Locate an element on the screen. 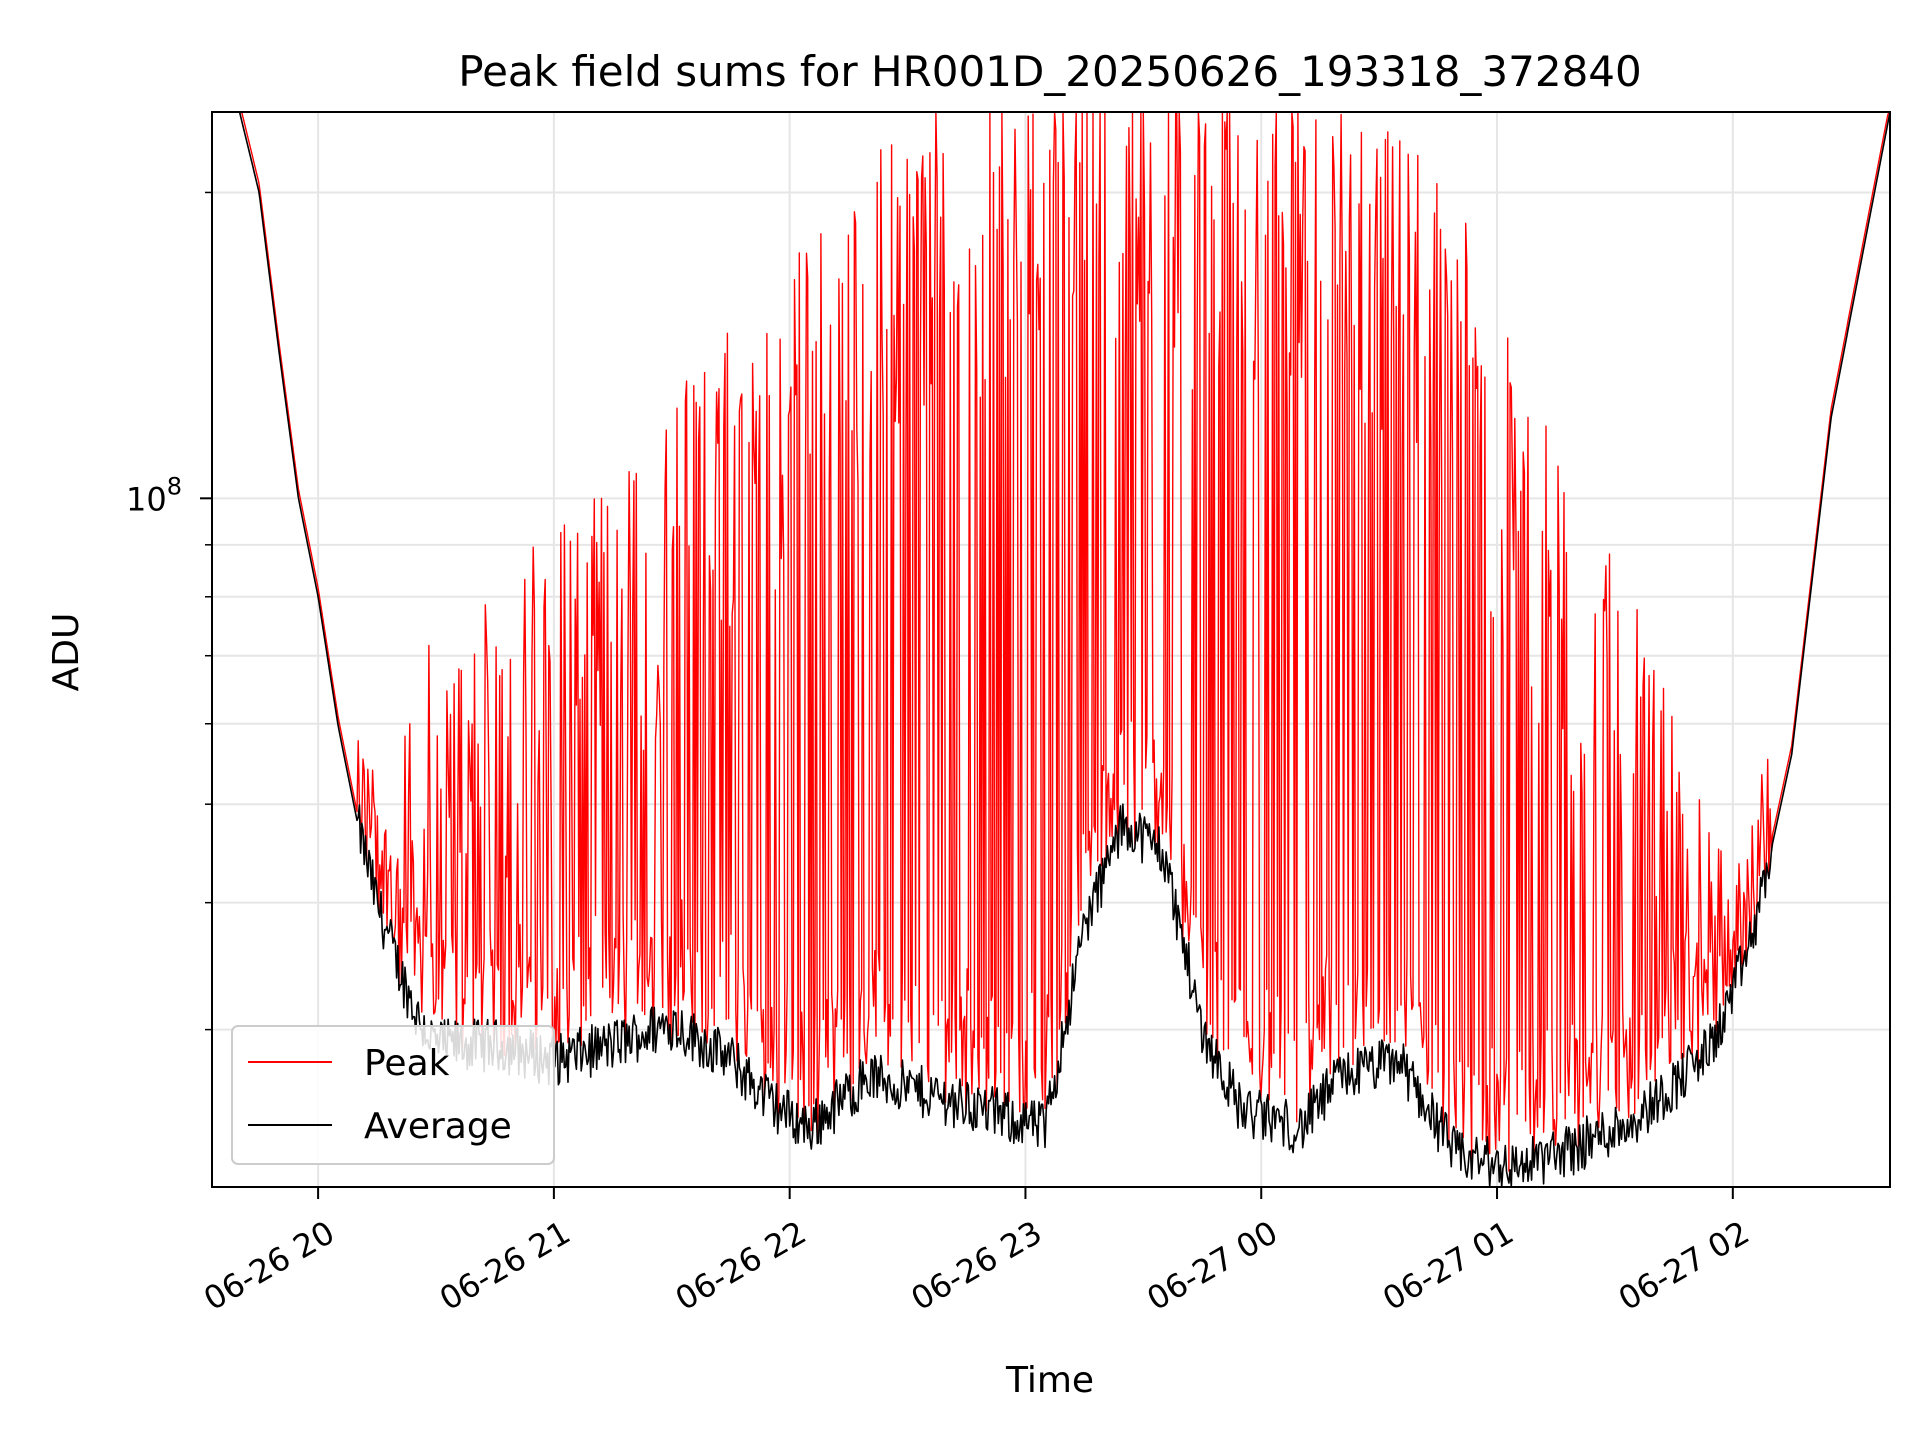 The image size is (1920, 1440). y-axis-ticks: 108 is located at coordinates (169, 611).